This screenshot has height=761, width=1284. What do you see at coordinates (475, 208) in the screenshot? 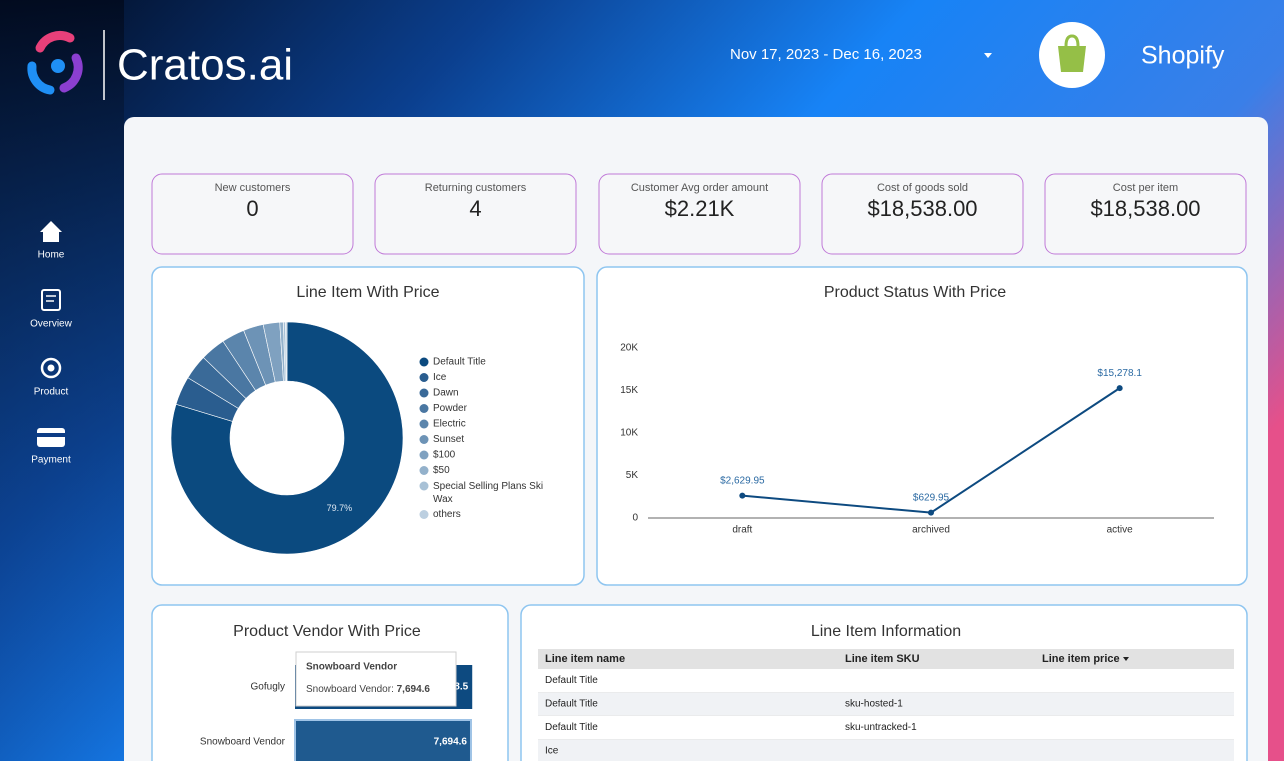
I see `kpi-value: 4` at bounding box center [475, 208].